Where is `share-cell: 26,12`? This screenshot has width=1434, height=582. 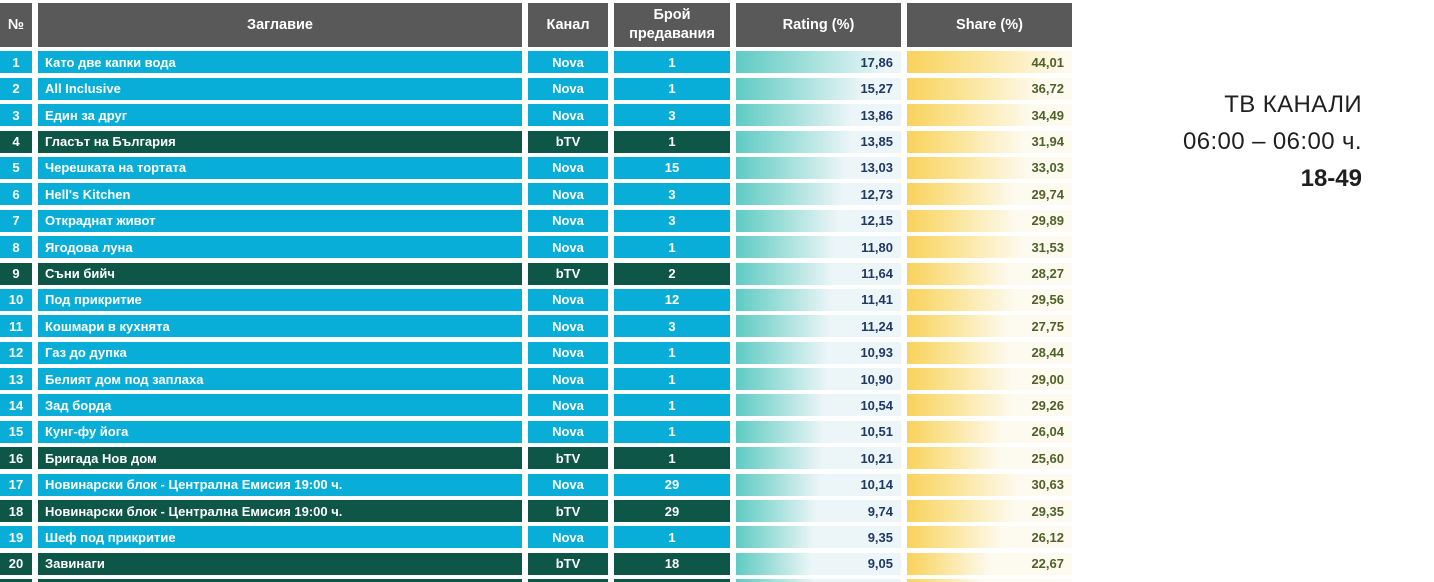 share-cell: 26,12 is located at coordinates (989, 537).